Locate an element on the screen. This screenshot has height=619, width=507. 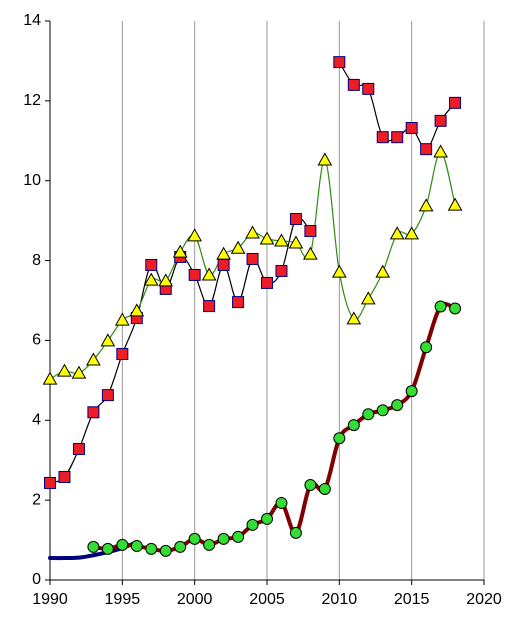
x-tick-label: 2005 is located at coordinates (267, 599).